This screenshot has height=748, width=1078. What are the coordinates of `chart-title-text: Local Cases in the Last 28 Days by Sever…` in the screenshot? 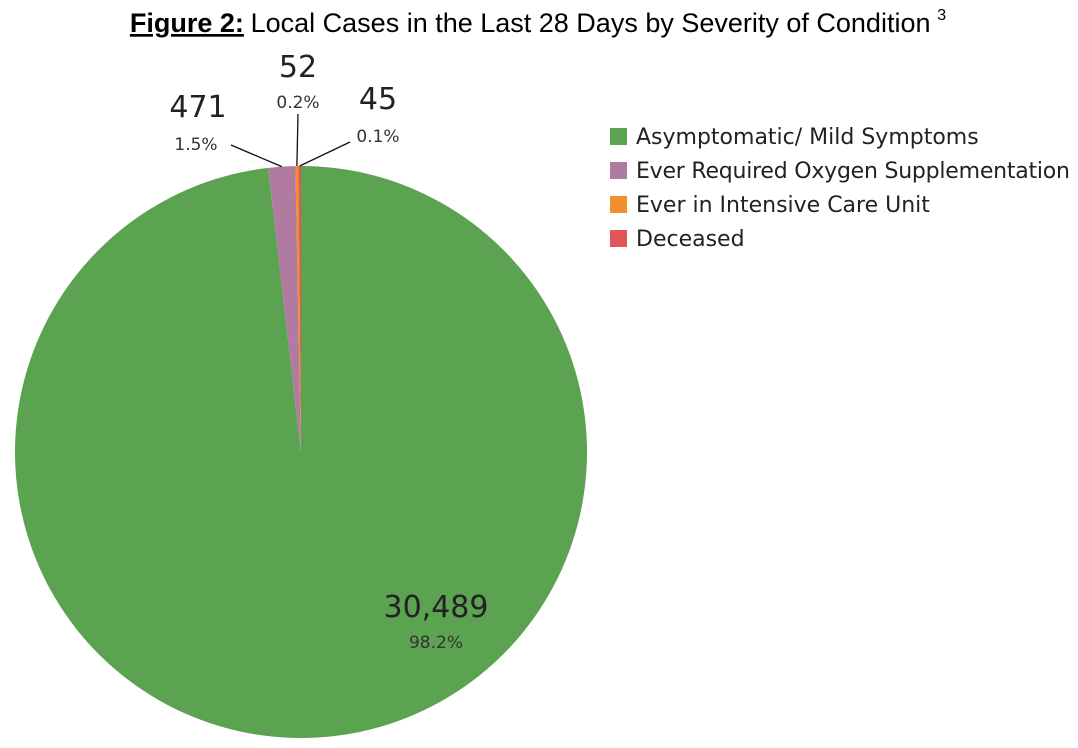 It's located at (591, 23).